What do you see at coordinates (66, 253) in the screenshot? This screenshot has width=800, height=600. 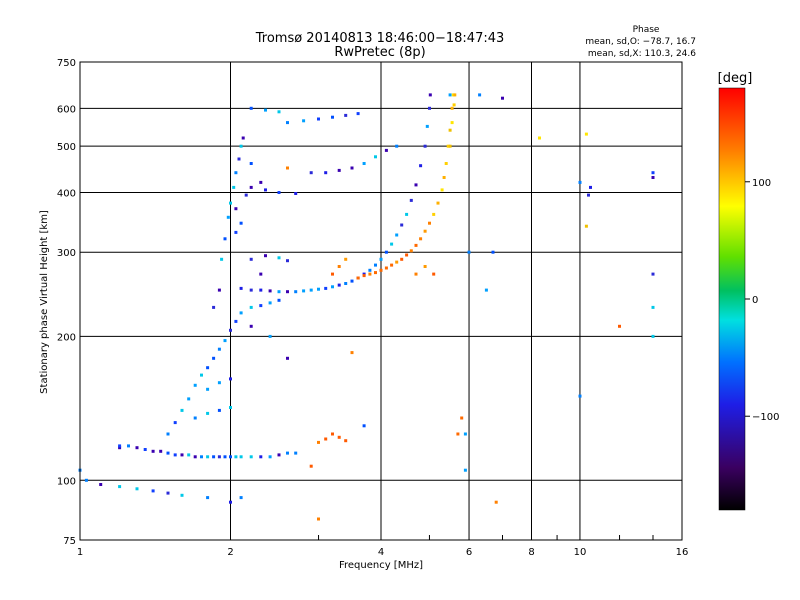 I see `y-tick-label: 300` at bounding box center [66, 253].